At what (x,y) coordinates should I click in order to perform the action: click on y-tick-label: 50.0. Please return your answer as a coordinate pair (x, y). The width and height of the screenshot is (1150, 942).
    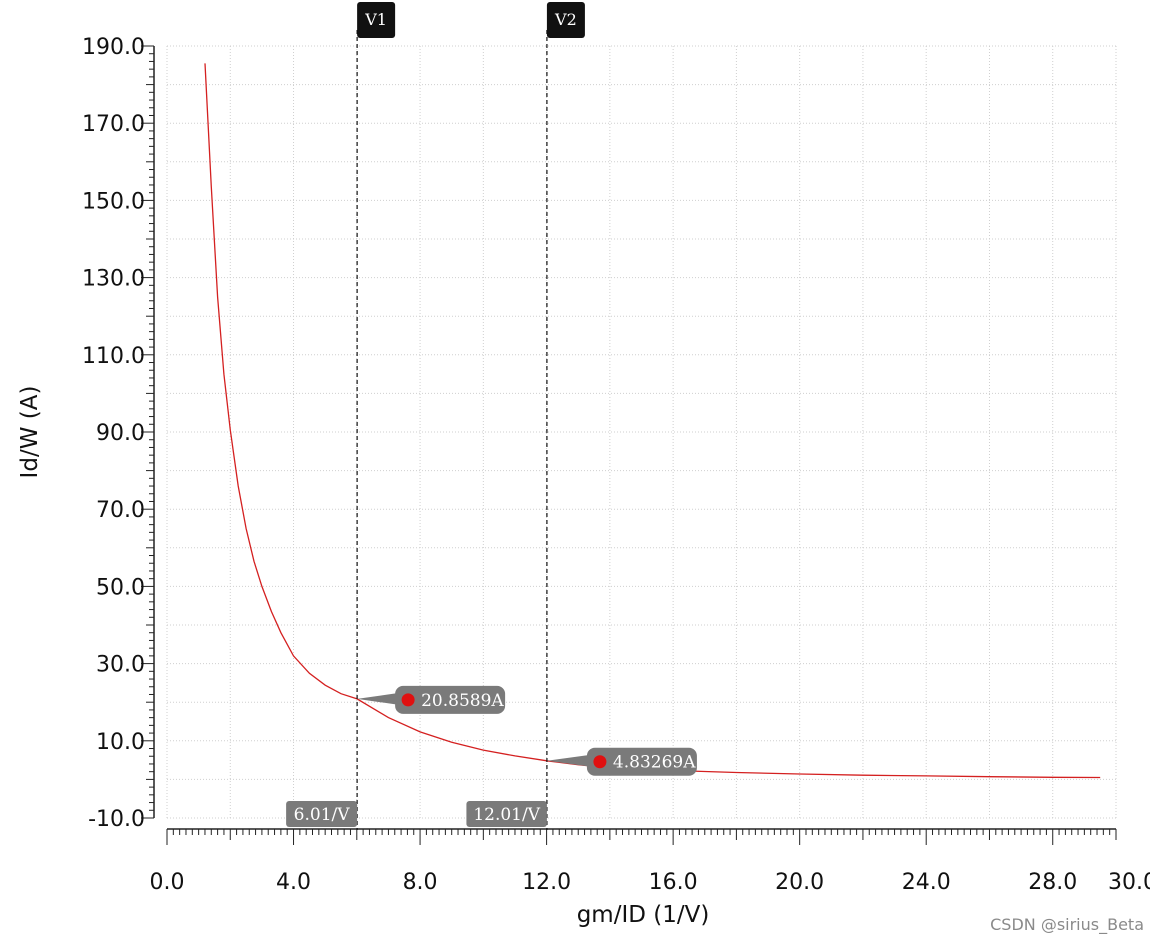
    Looking at the image, I should click on (120, 587).